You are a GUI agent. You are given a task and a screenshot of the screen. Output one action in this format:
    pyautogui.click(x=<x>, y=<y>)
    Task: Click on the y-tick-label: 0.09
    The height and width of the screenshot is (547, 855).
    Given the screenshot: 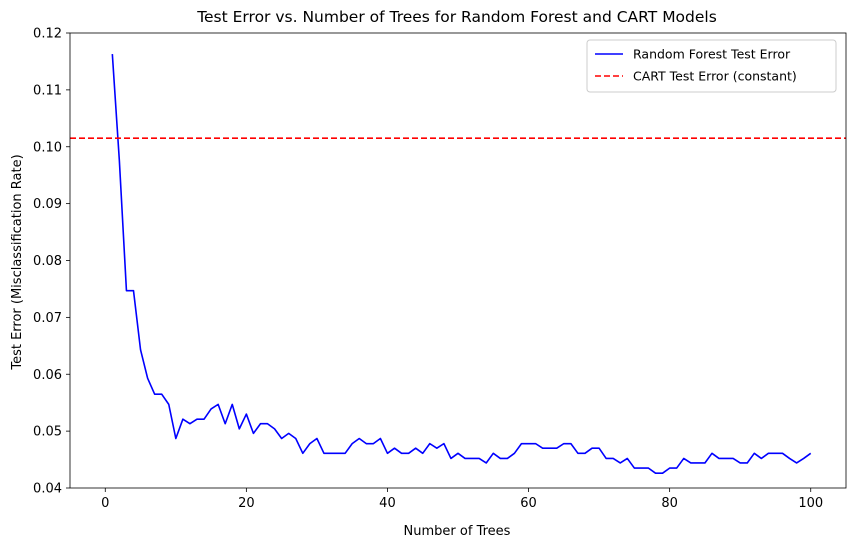 What is the action you would take?
    pyautogui.click(x=47, y=204)
    